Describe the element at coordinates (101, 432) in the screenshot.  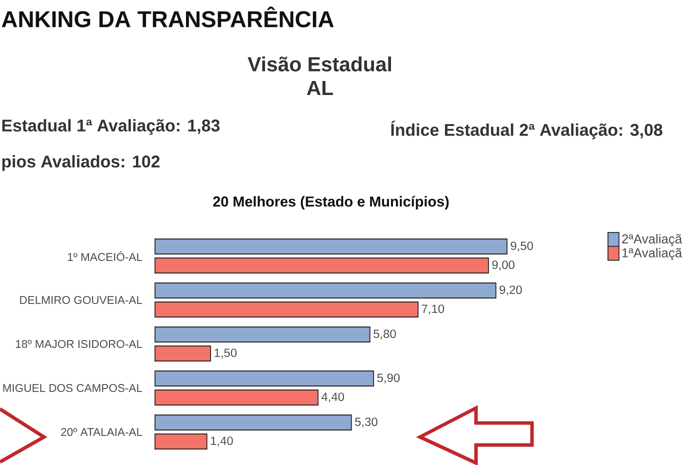
I see `y-tick-label: 20º ATALAIA-AL` at that location.